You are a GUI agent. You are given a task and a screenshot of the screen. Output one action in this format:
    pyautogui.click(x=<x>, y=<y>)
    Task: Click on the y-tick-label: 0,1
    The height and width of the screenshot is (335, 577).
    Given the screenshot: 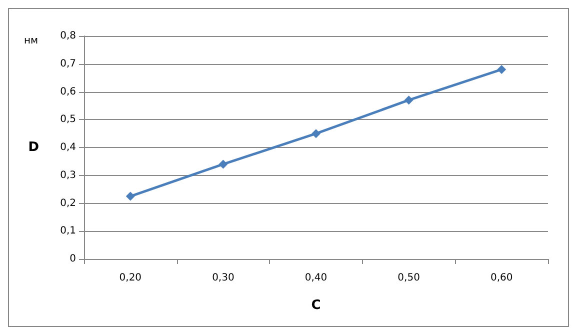 What is the action you would take?
    pyautogui.click(x=68, y=231)
    